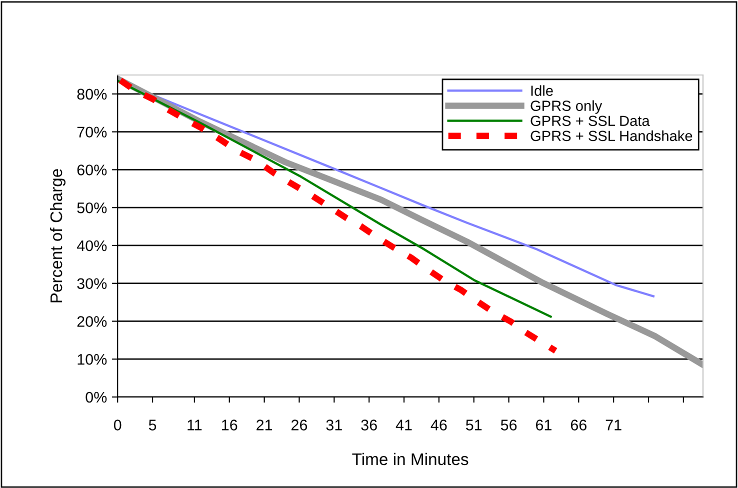 Image resolution: width=738 pixels, height=488 pixels. I want to click on legend-label: GPRS only, so click(566, 107).